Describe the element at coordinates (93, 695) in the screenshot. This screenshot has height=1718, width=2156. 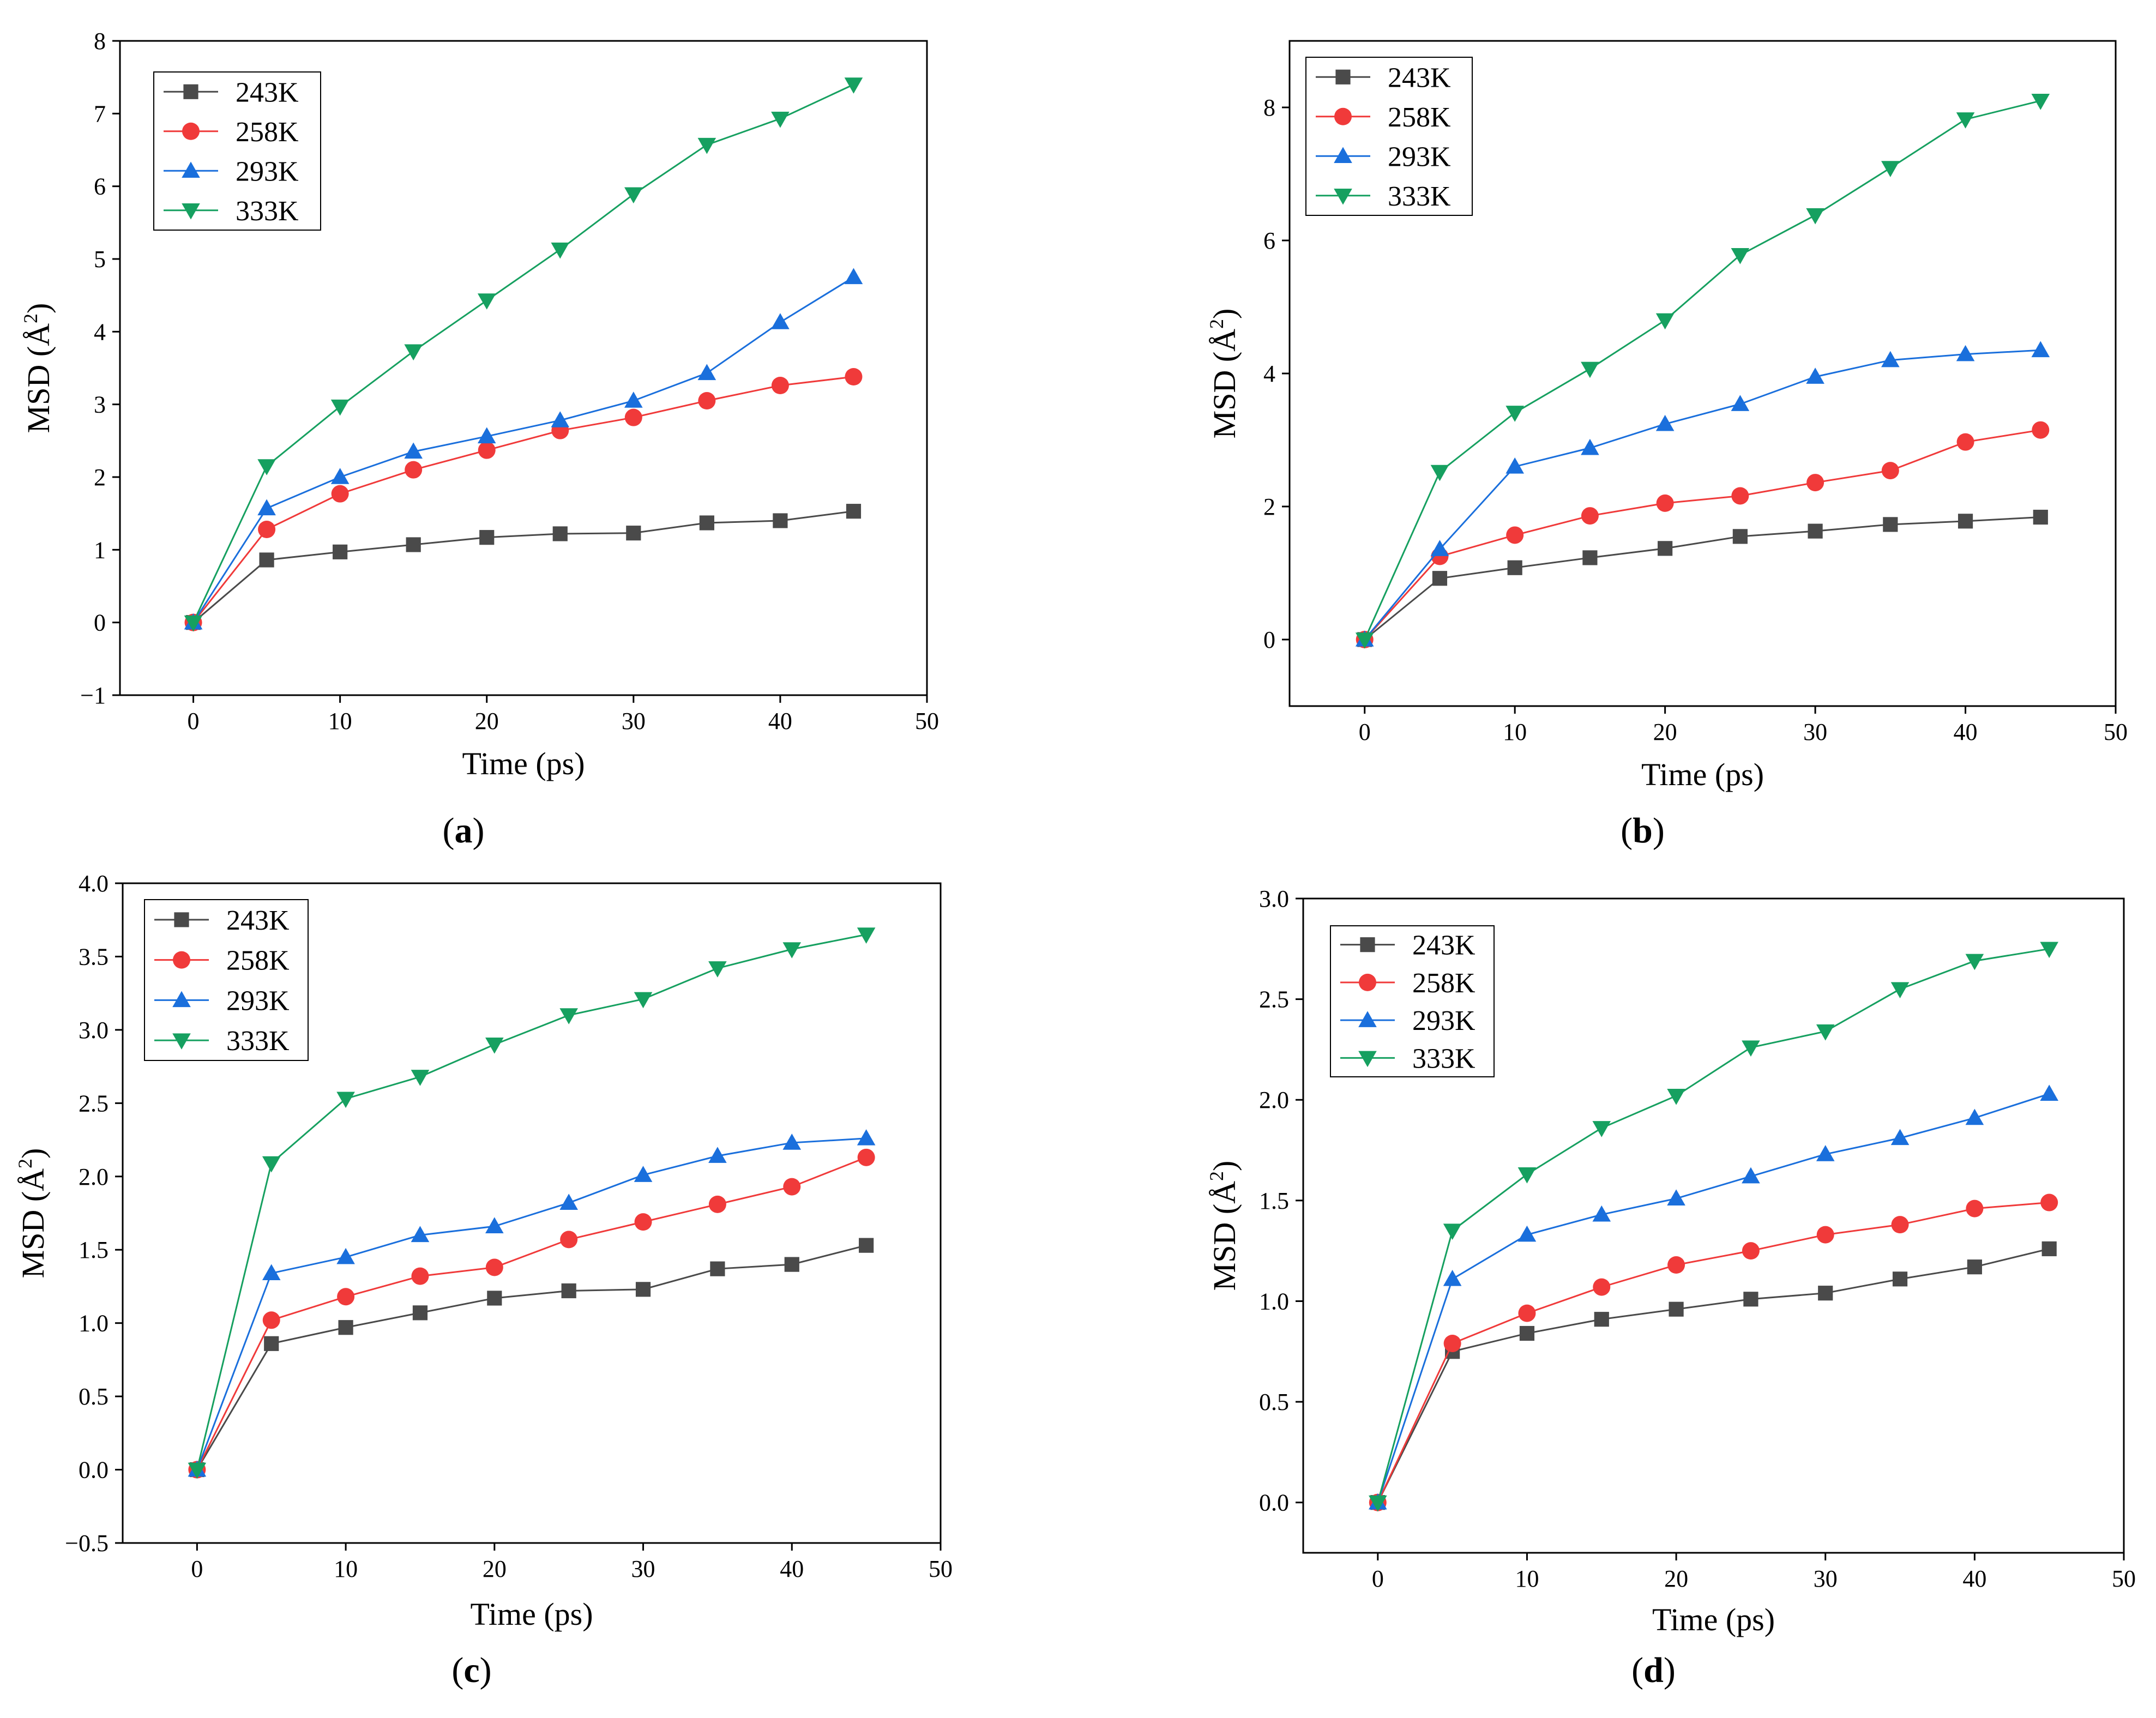
I see `y-tick-label: −1` at that location.